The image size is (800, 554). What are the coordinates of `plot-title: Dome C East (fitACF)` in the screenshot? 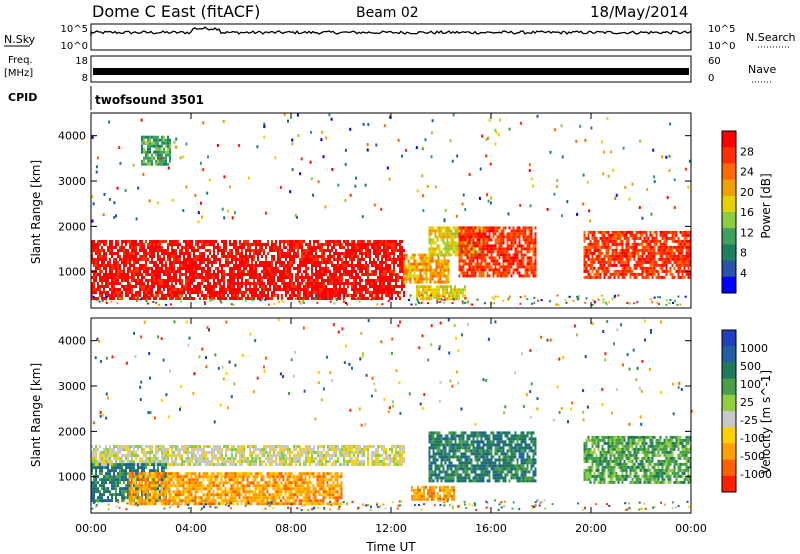 It's located at (176, 11).